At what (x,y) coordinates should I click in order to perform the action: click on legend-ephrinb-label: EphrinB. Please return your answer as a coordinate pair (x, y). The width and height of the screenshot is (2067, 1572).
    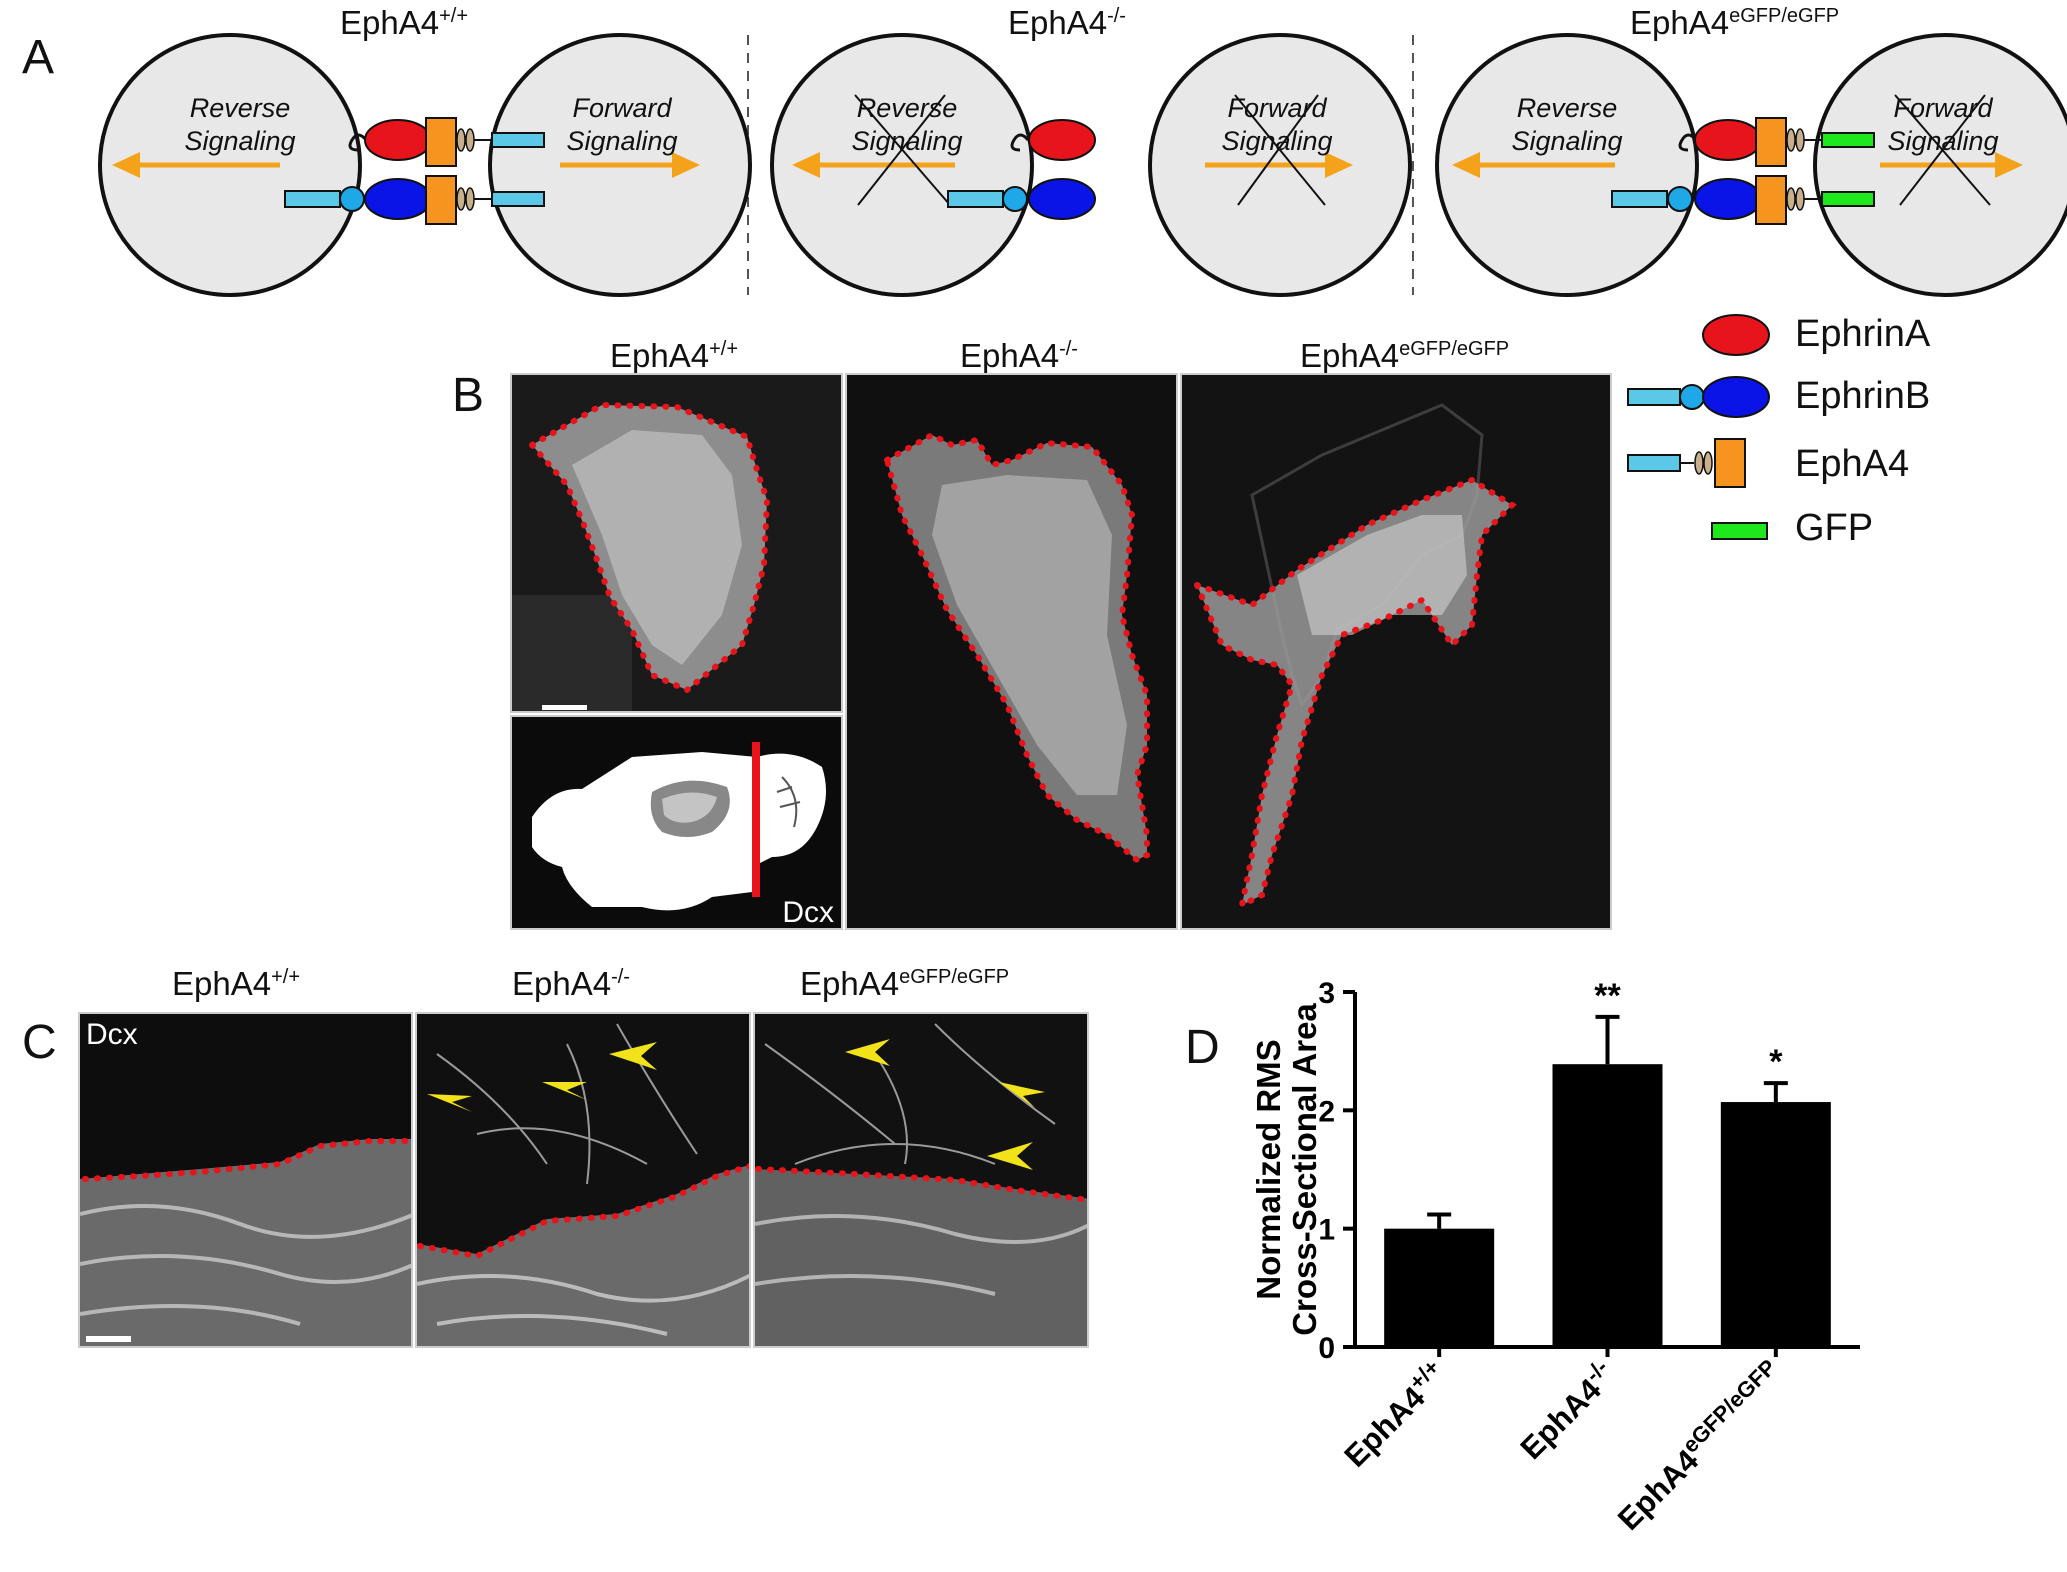
    Looking at the image, I should click on (1863, 396).